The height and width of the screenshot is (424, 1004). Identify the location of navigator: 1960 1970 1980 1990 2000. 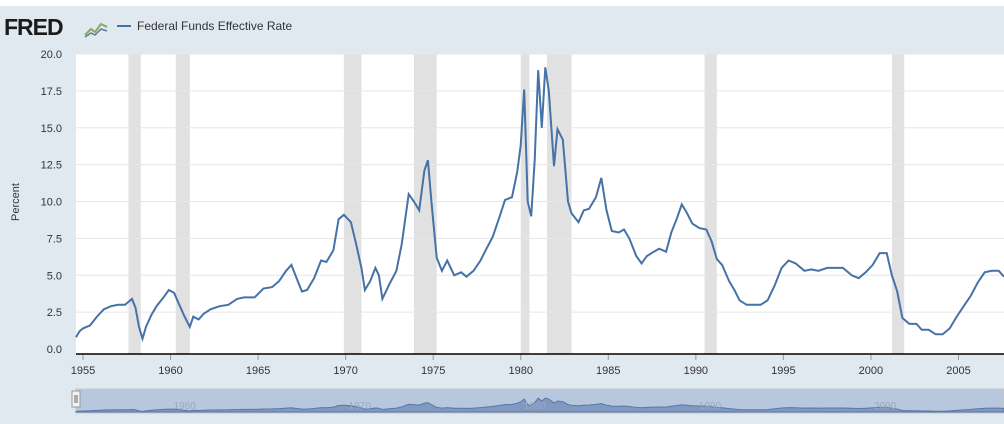
(537, 401).